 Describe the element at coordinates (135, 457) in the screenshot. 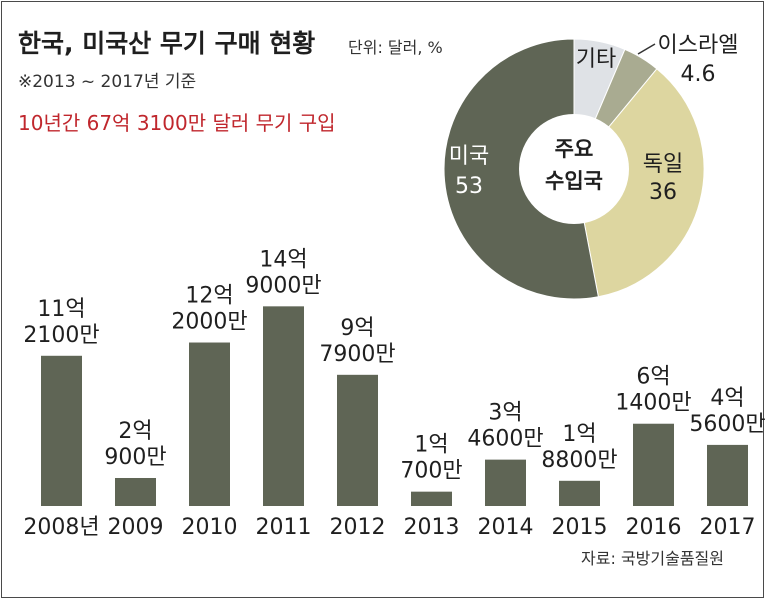

I see `bar-data-label-1-line2: 900만` at that location.